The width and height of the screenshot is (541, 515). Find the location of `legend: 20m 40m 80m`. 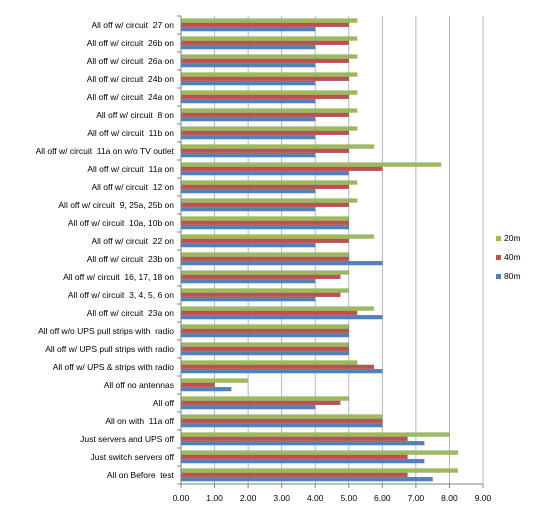

legend: 20m 40m 80m is located at coordinates (508, 257).